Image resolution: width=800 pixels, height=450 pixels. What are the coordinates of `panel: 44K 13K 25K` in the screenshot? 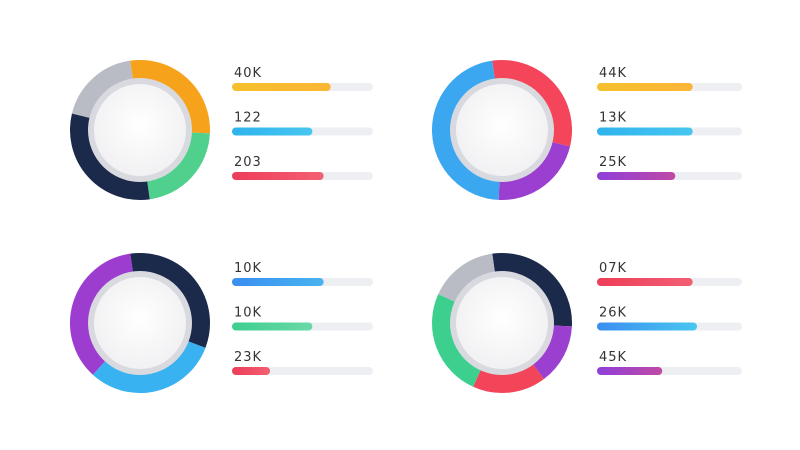 It's located at (587, 130).